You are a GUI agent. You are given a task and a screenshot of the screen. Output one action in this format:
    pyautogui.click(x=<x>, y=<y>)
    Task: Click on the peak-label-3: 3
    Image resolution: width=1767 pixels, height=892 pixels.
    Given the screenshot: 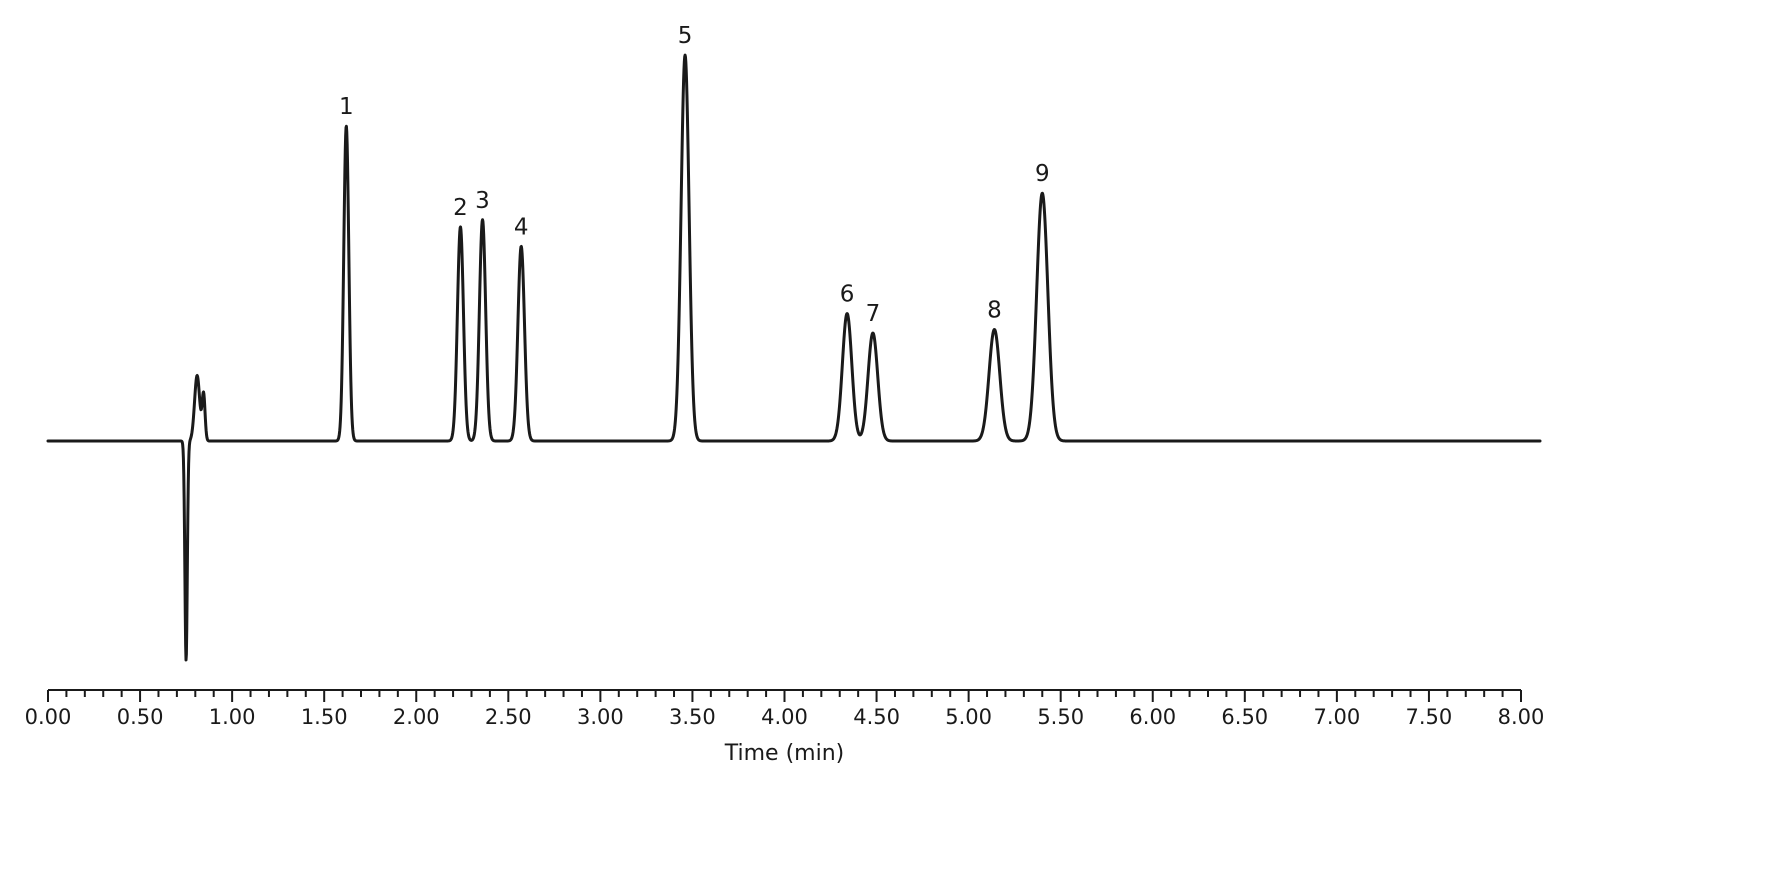 What is the action you would take?
    pyautogui.click(x=482, y=201)
    